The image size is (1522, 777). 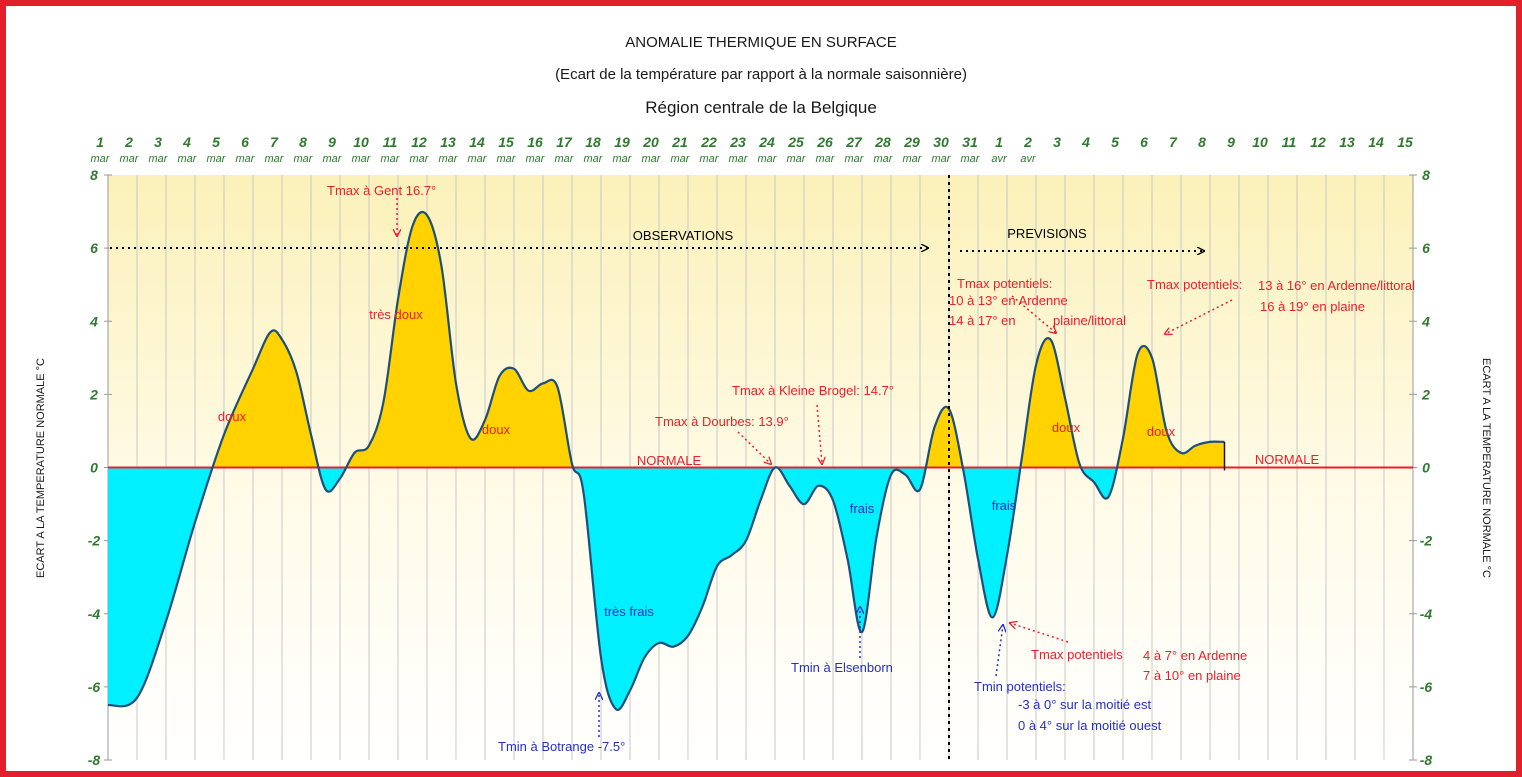 I want to click on arrow-tmin-potentiels, so click(x=999, y=651).